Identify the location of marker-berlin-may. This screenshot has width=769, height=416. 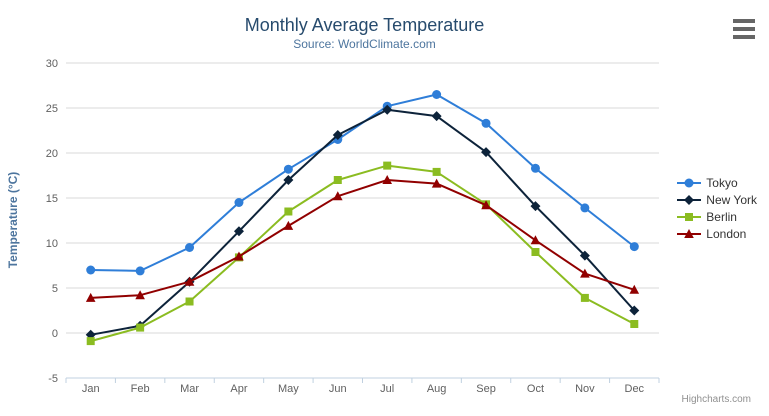
(288, 211).